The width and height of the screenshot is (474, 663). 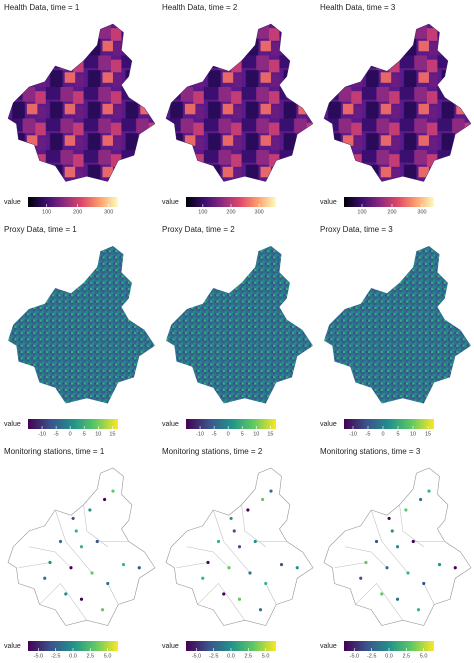 I want to click on panel-title: Monitoring stations, time = 1, so click(x=54, y=451).